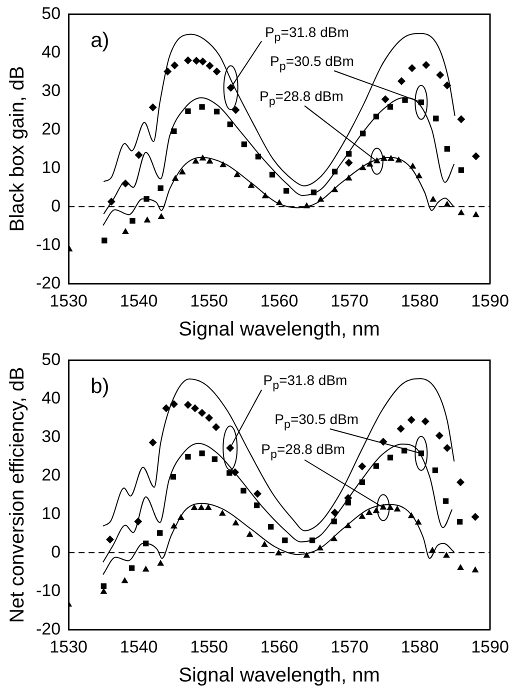 The image size is (526, 692). What do you see at coordinates (51, 13) in the screenshot?
I see `y-tick-label: 50` at bounding box center [51, 13].